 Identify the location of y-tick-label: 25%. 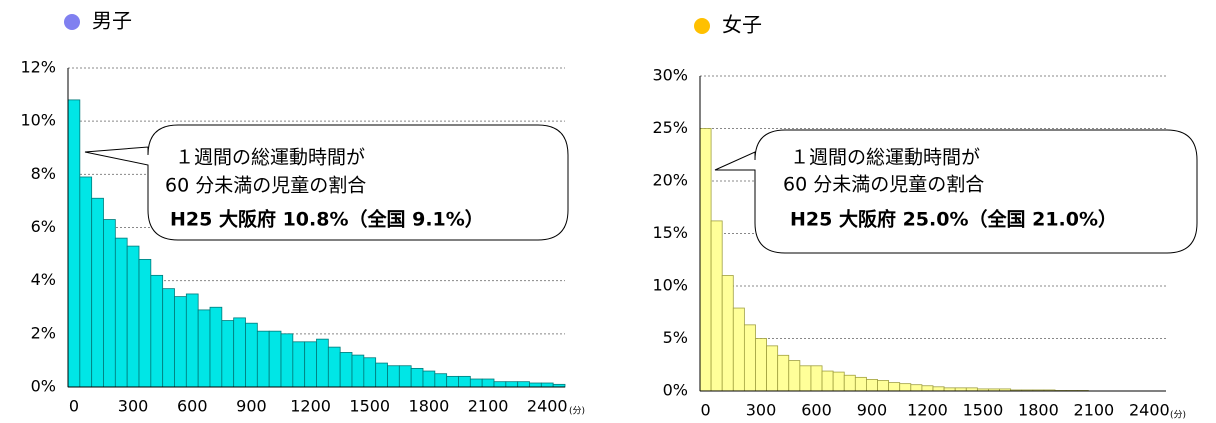
(670, 127).